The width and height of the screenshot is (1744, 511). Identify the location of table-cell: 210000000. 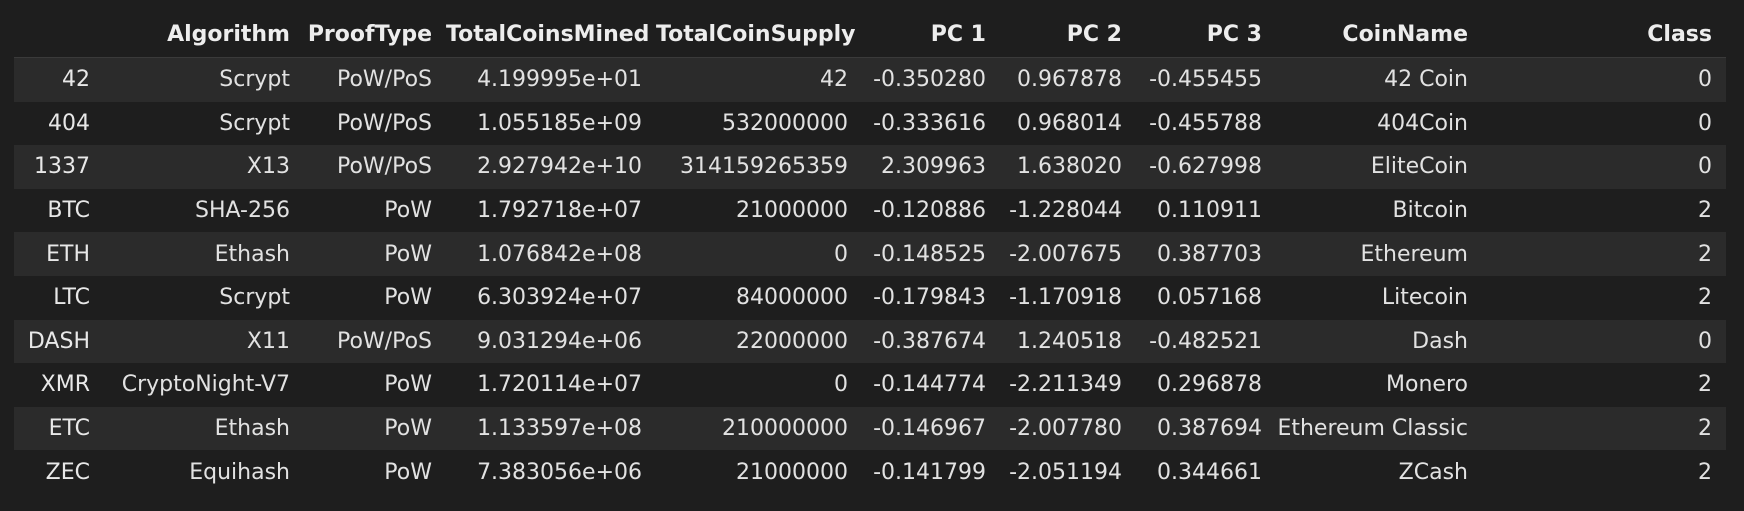
(785, 429).